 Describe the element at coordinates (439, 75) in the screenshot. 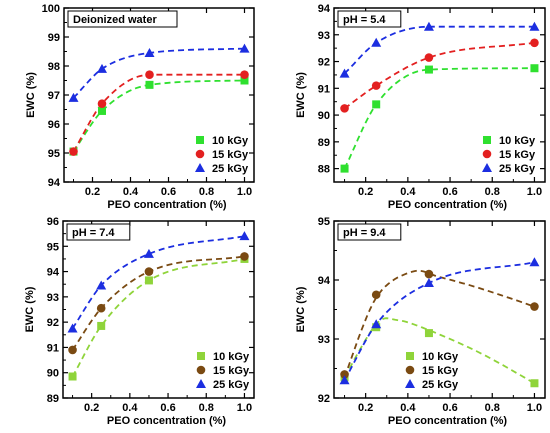

I see `fit-curve-15-kgy` at that location.